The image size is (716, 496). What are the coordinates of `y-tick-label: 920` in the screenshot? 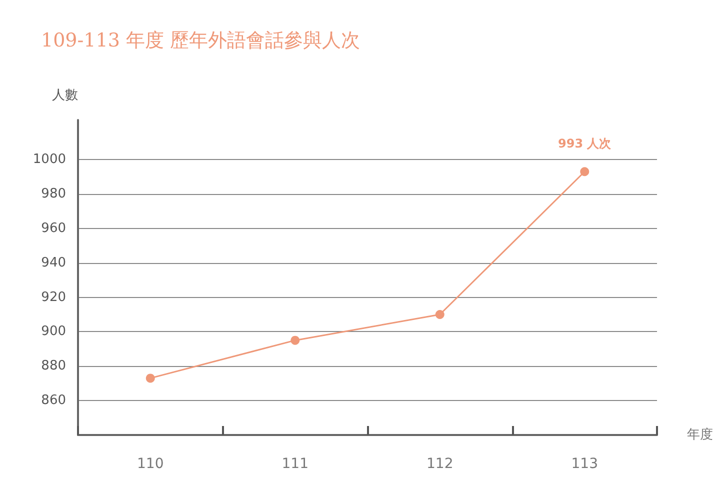 It's located at (53, 297).